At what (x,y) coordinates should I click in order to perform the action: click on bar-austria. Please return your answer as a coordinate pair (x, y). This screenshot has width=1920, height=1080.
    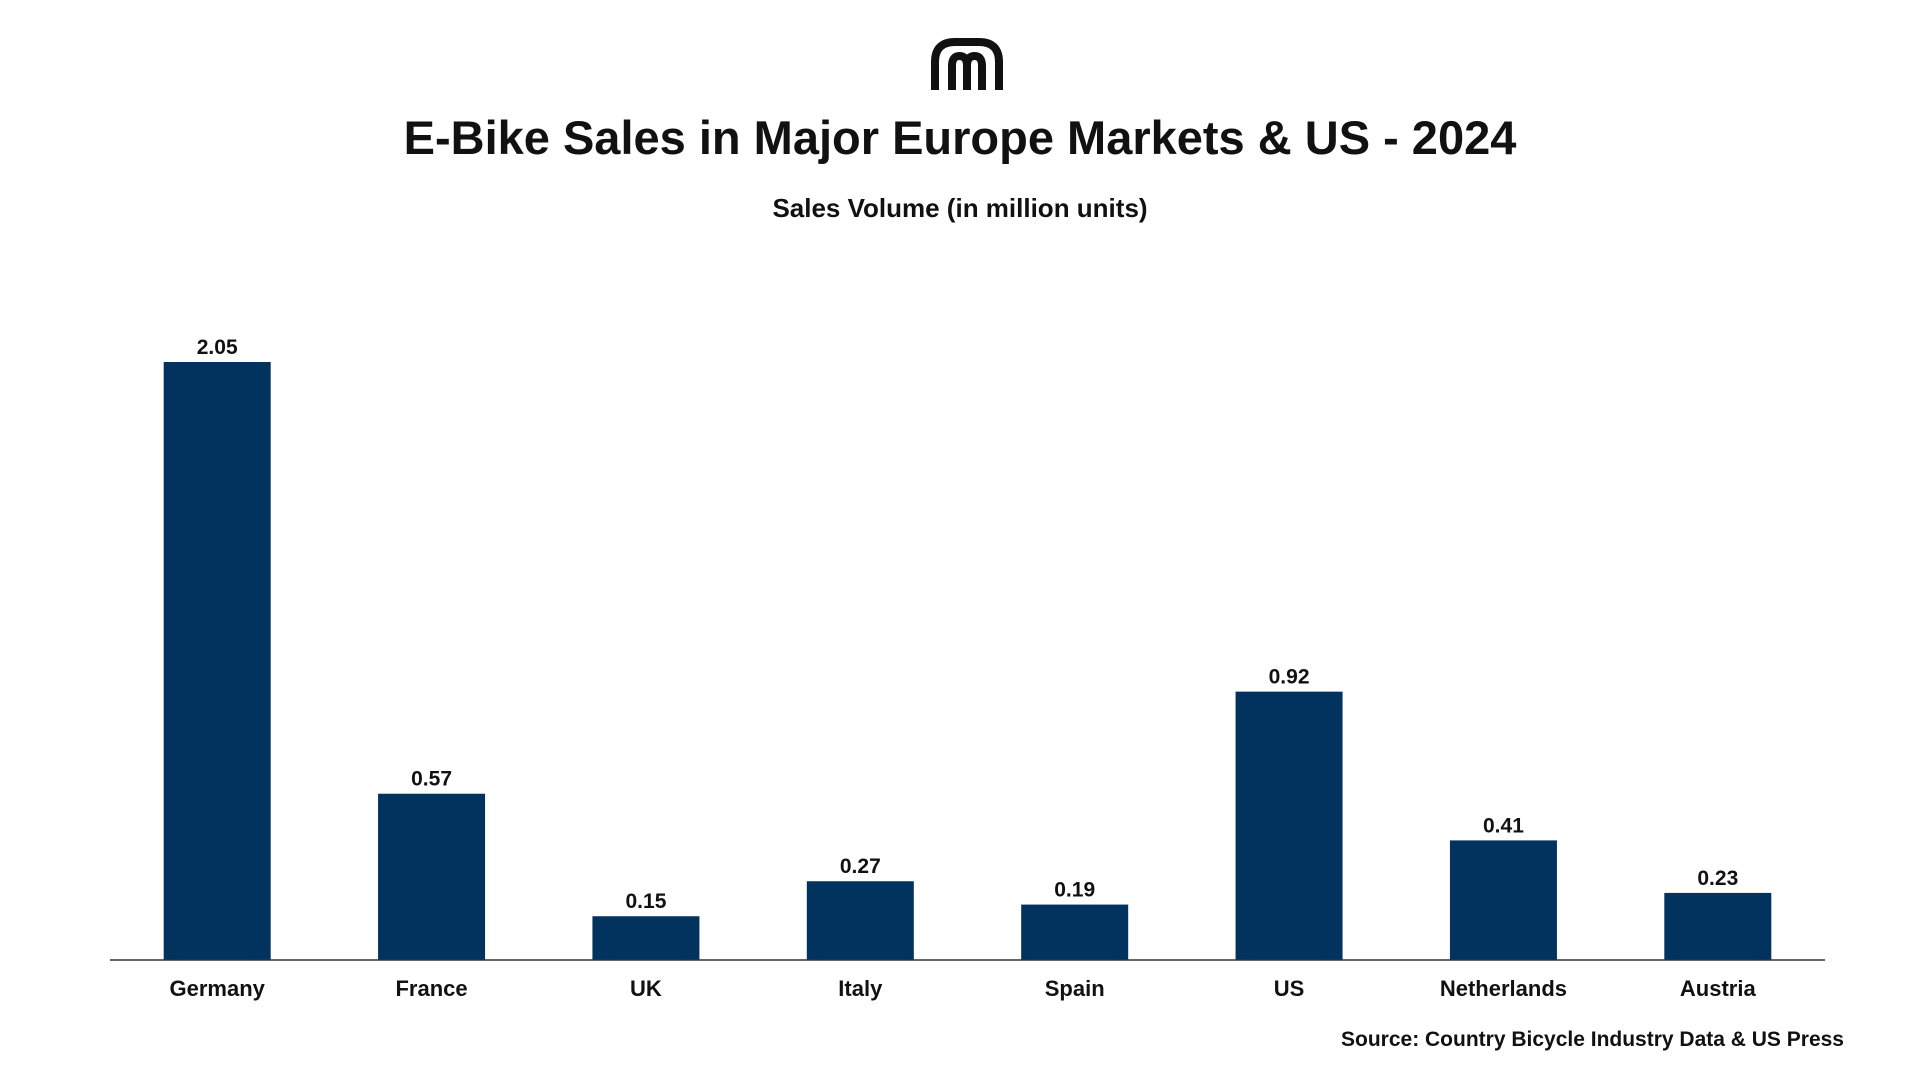
    Looking at the image, I should click on (1718, 926).